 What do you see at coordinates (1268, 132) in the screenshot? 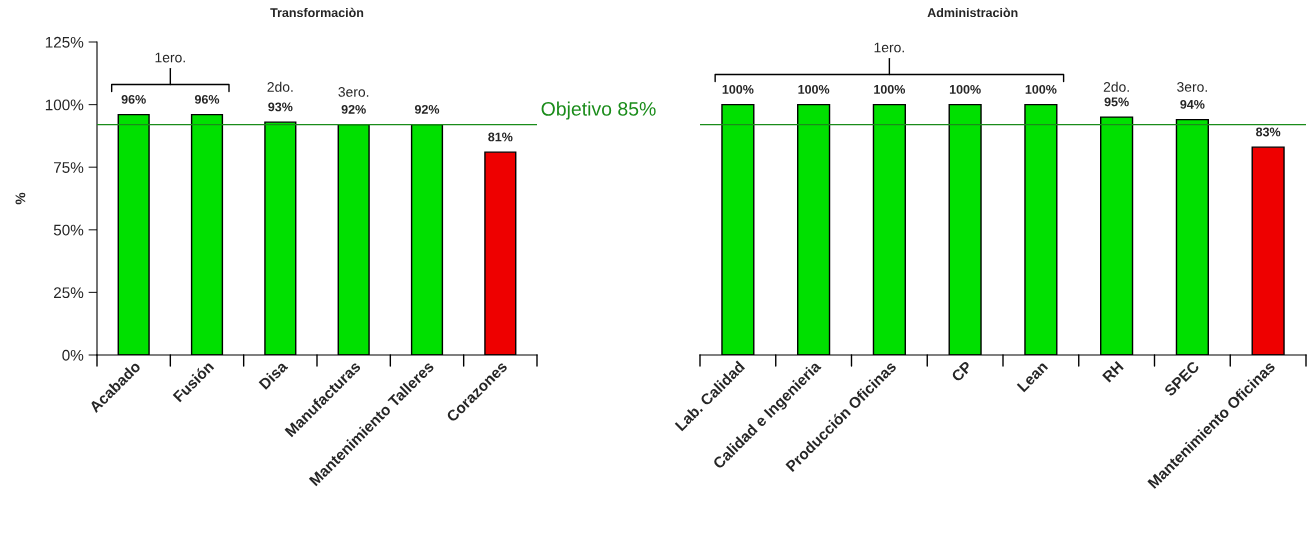
I see `data-label: 83%` at bounding box center [1268, 132].